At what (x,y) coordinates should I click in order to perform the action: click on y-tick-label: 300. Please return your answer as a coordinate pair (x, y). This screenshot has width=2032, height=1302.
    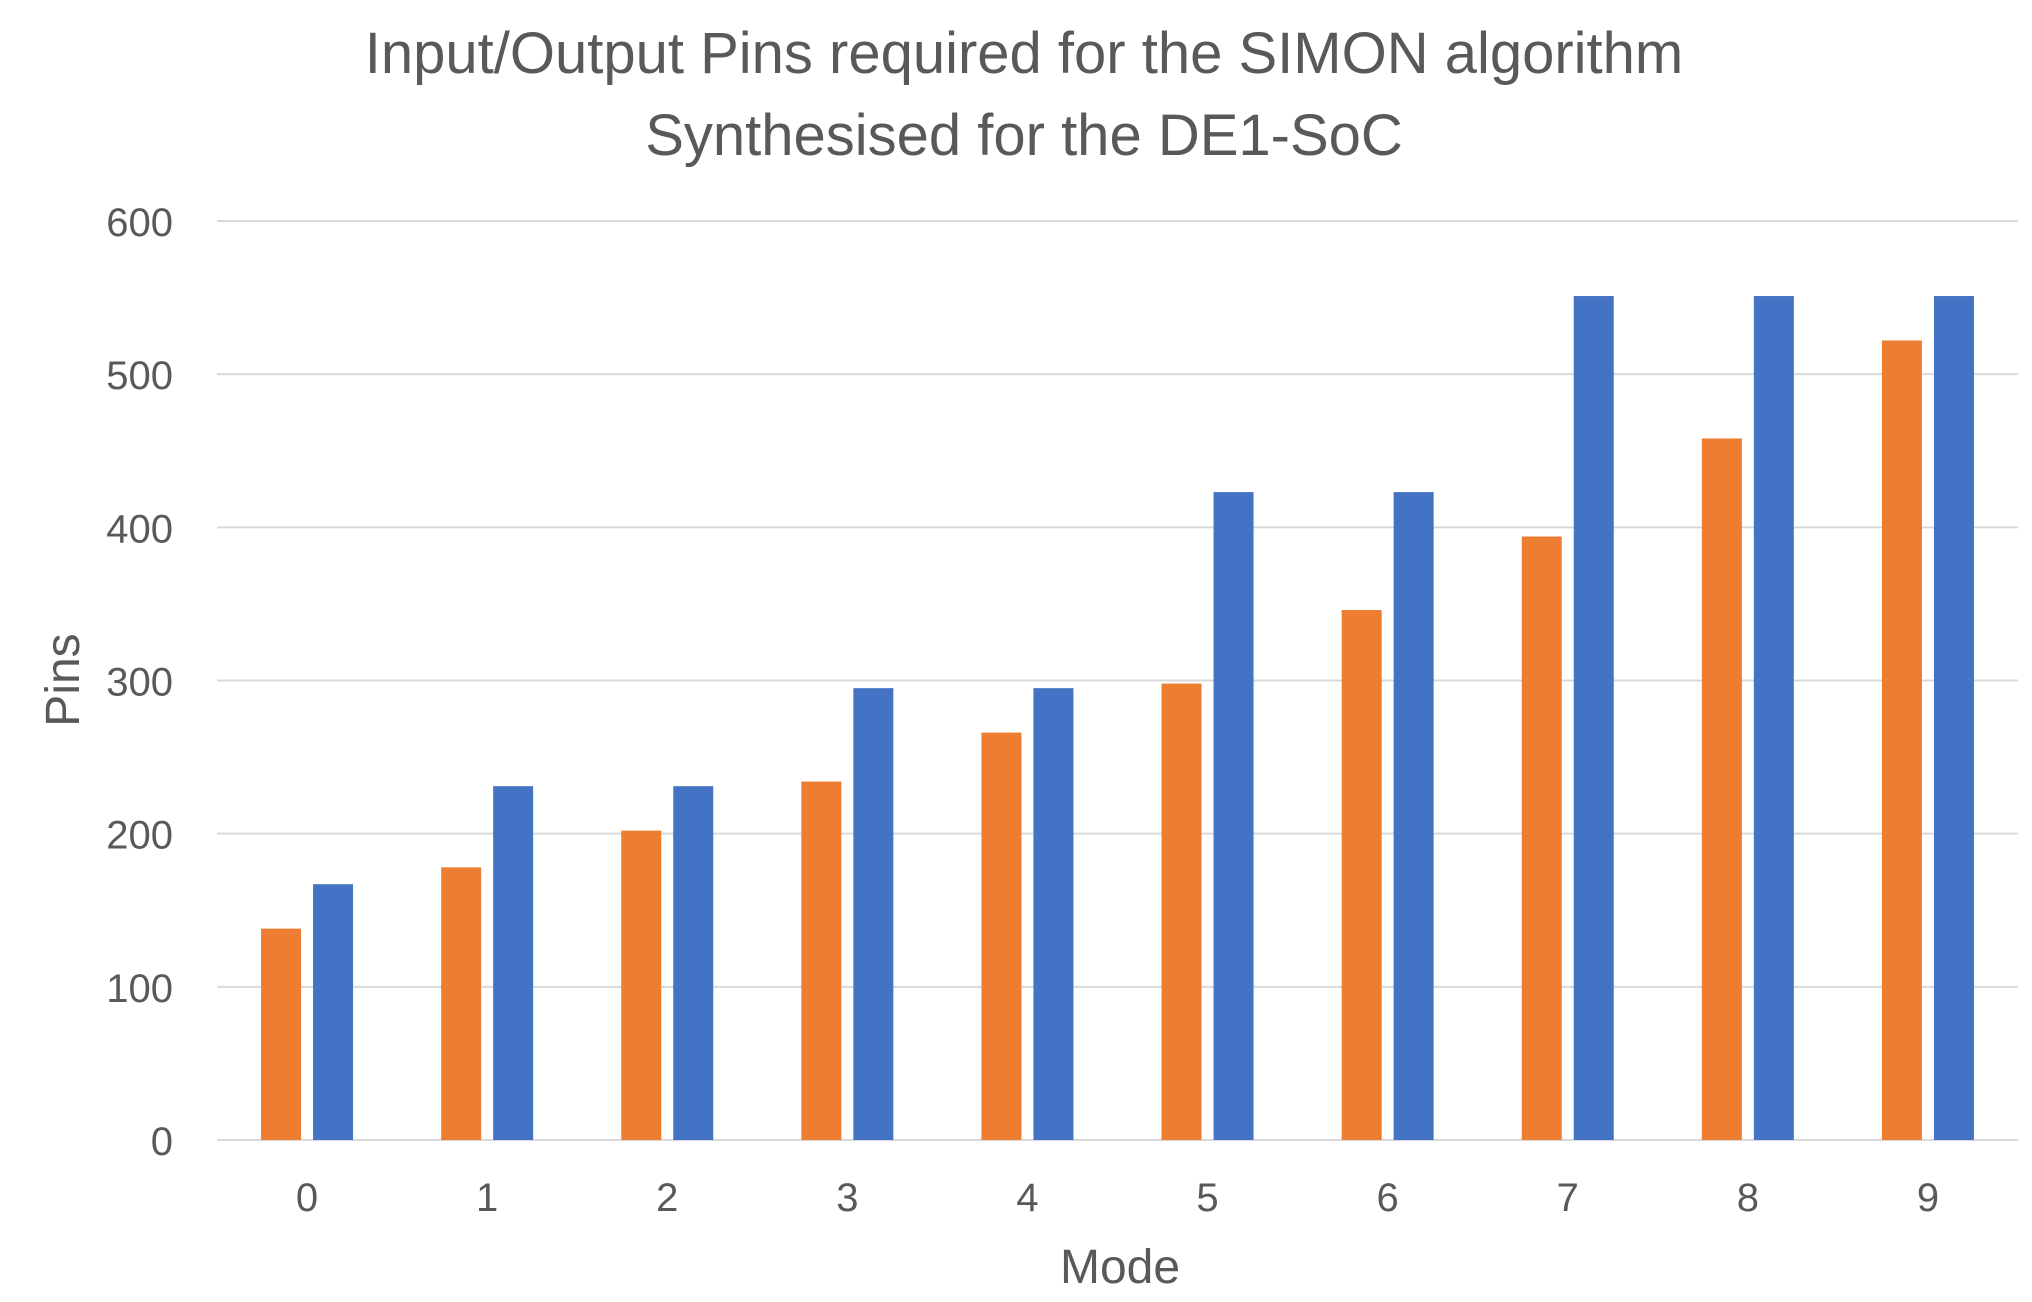
    Looking at the image, I should click on (139, 683).